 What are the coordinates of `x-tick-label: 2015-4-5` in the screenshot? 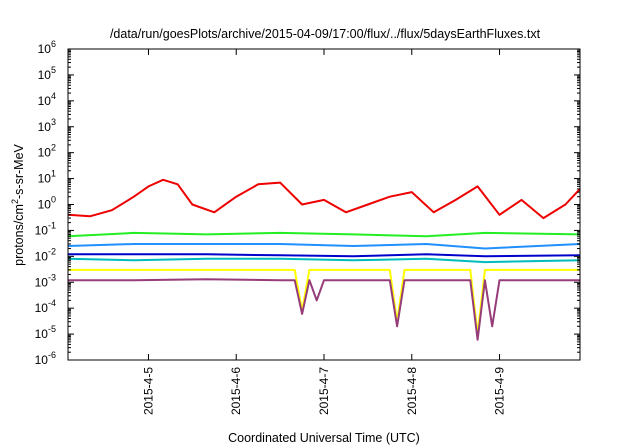 It's located at (148, 391).